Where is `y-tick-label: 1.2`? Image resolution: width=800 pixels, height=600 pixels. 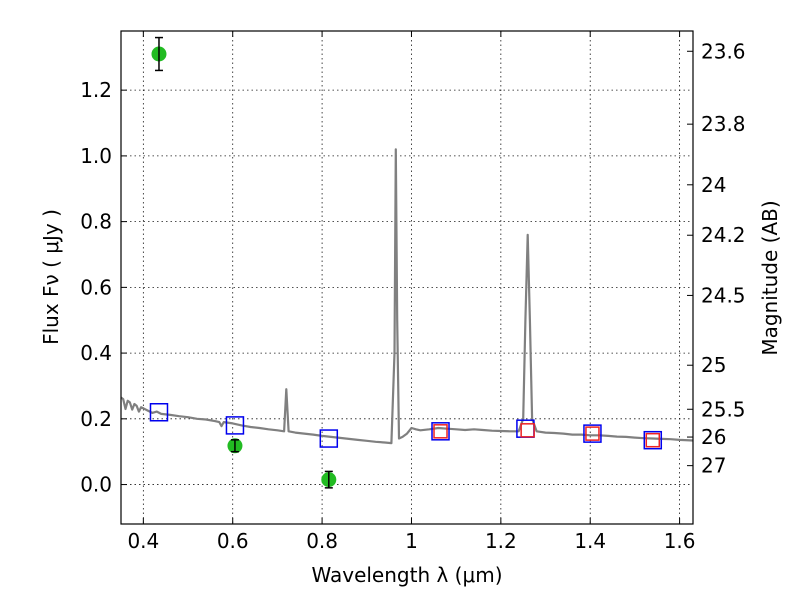
y-tick-label: 1.2 is located at coordinates (96, 90).